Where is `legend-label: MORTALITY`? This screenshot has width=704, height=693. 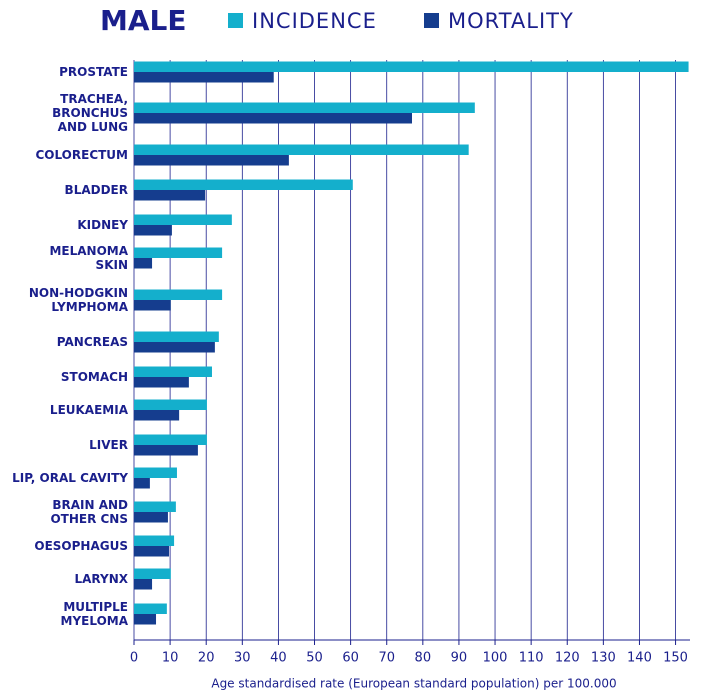 legend-label: MORTALITY is located at coordinates (511, 21).